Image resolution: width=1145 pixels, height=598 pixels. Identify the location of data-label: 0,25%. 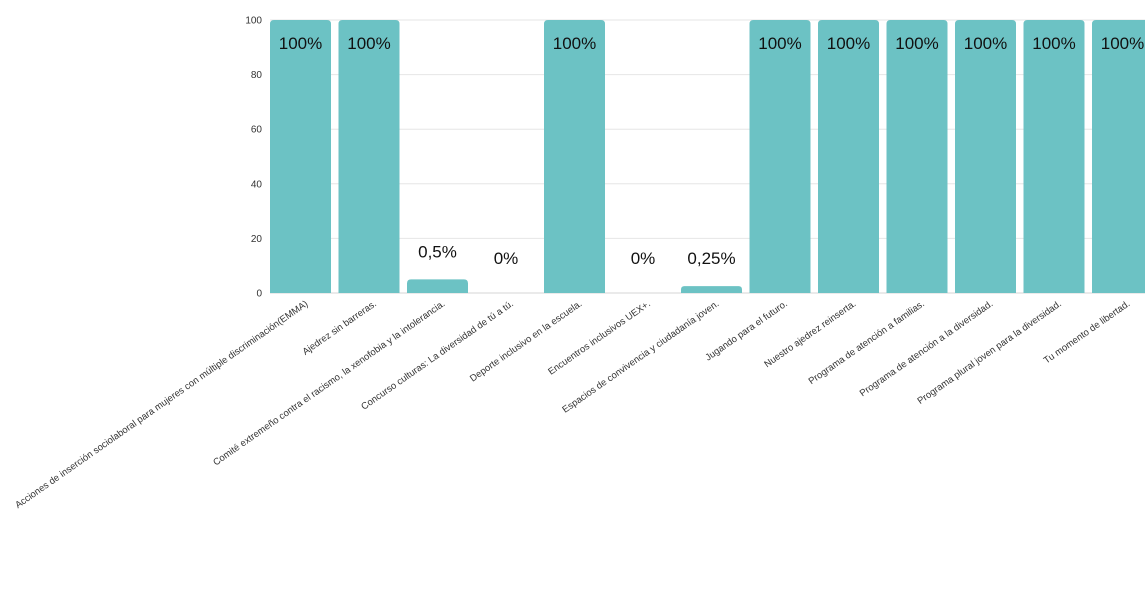
(711, 258).